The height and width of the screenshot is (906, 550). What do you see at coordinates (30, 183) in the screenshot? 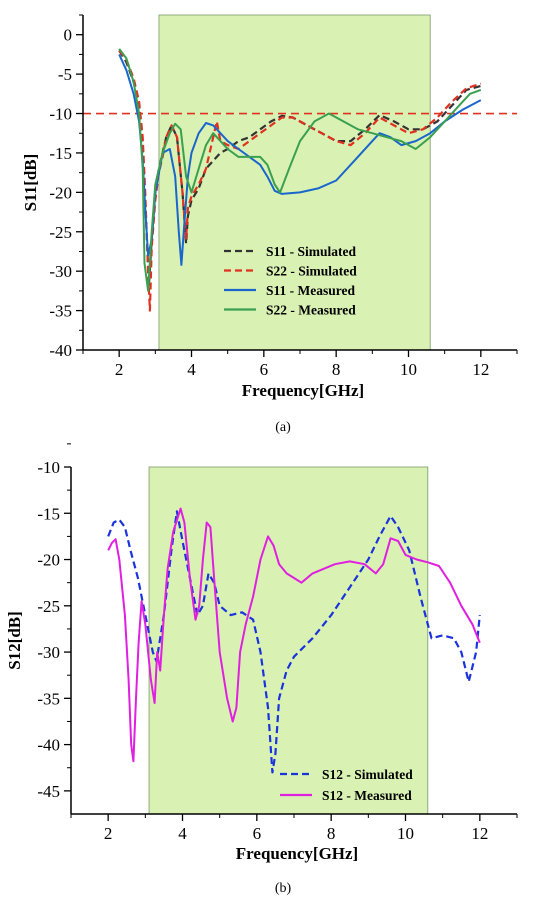
I see `y-axis-title: S11[dB]` at bounding box center [30, 183].